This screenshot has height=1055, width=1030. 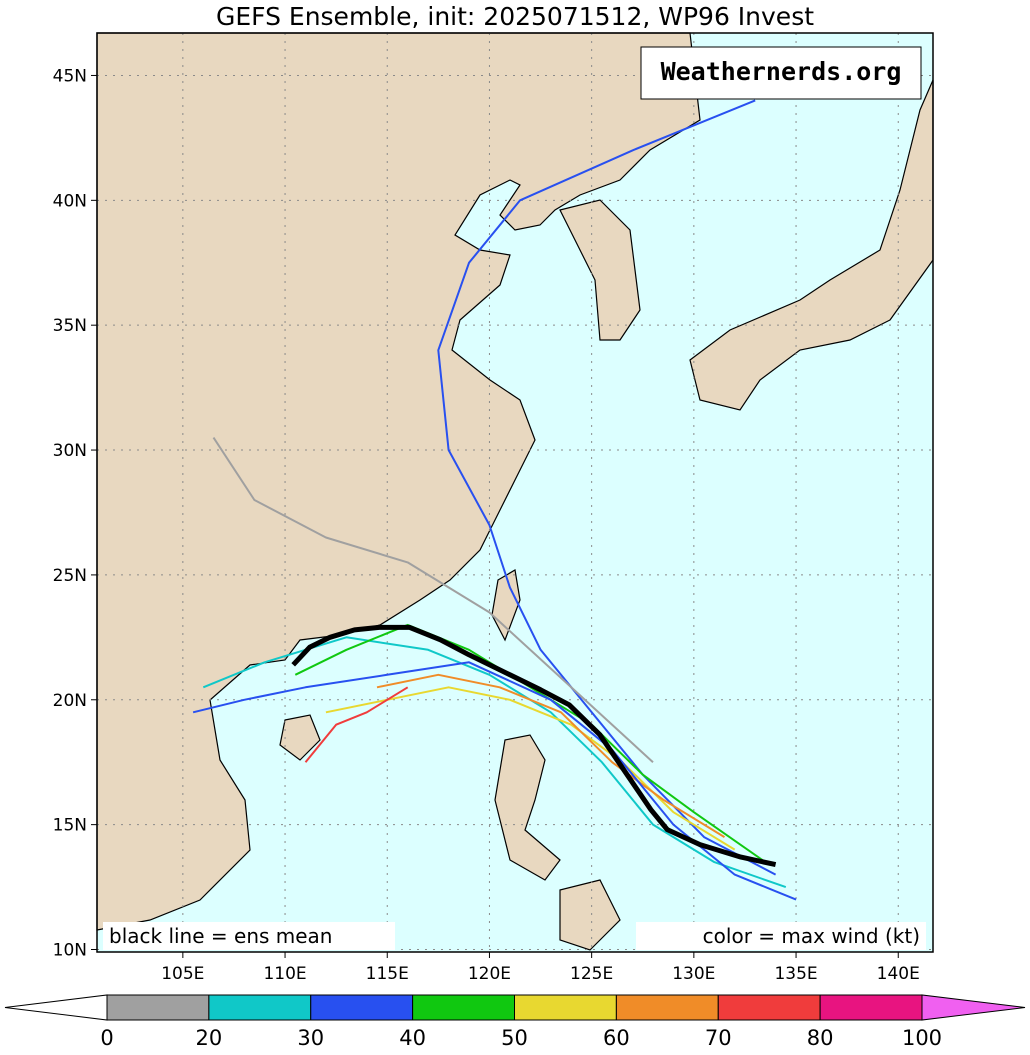 I want to click on watermark-box, so click(x=781, y=73).